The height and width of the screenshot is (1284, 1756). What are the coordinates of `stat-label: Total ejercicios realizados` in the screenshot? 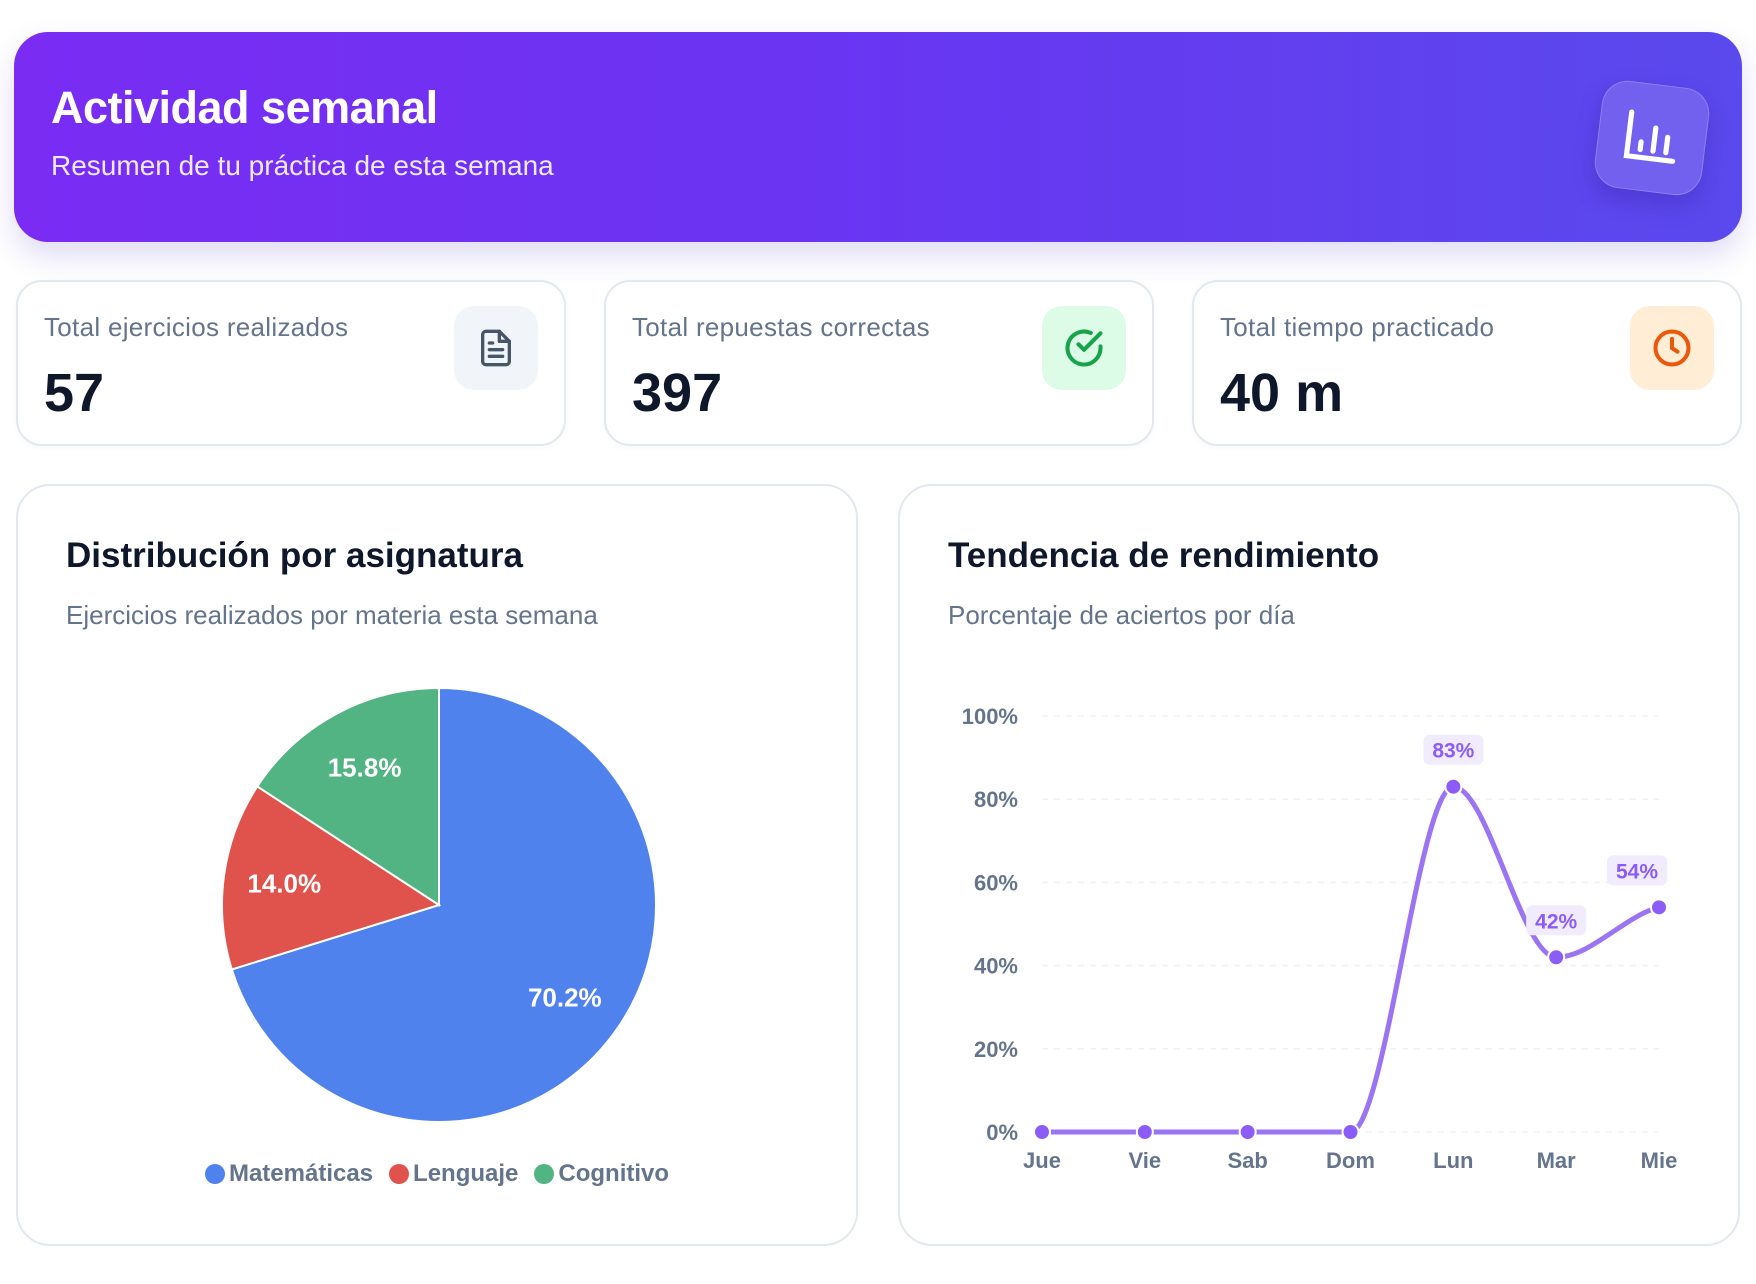 It's located at (196, 327).